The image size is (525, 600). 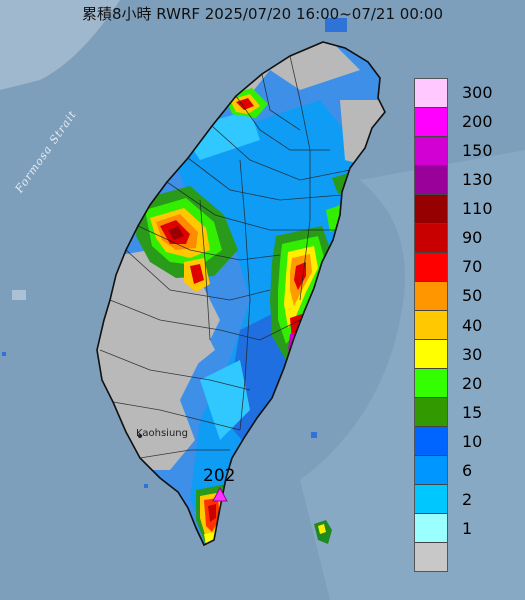 What do you see at coordinates (467, 470) in the screenshot?
I see `legend-label: 6` at bounding box center [467, 470].